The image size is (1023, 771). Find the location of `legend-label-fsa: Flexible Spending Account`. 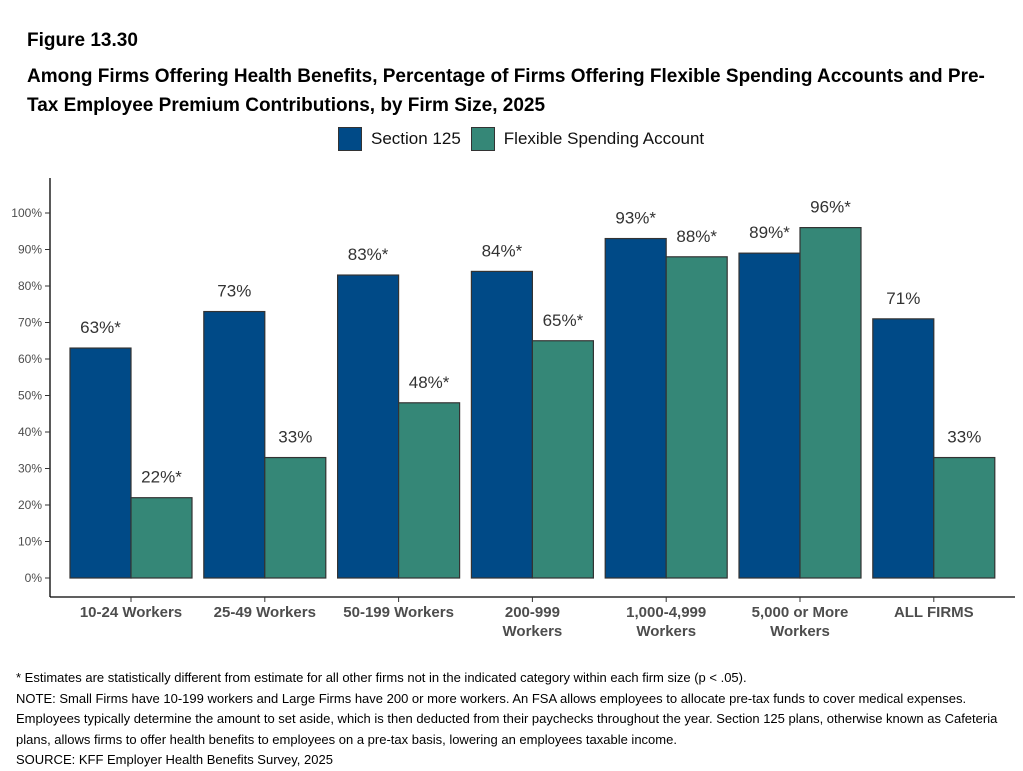

legend-label-fsa: Flexible Spending Account is located at coordinates (604, 138).